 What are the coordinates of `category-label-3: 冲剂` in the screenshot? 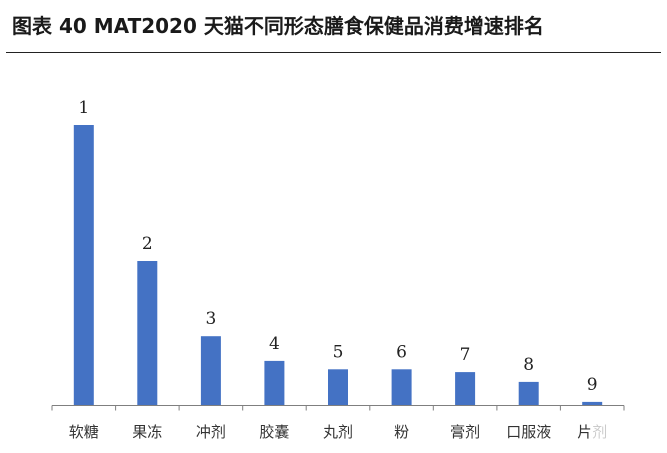 It's located at (211, 432).